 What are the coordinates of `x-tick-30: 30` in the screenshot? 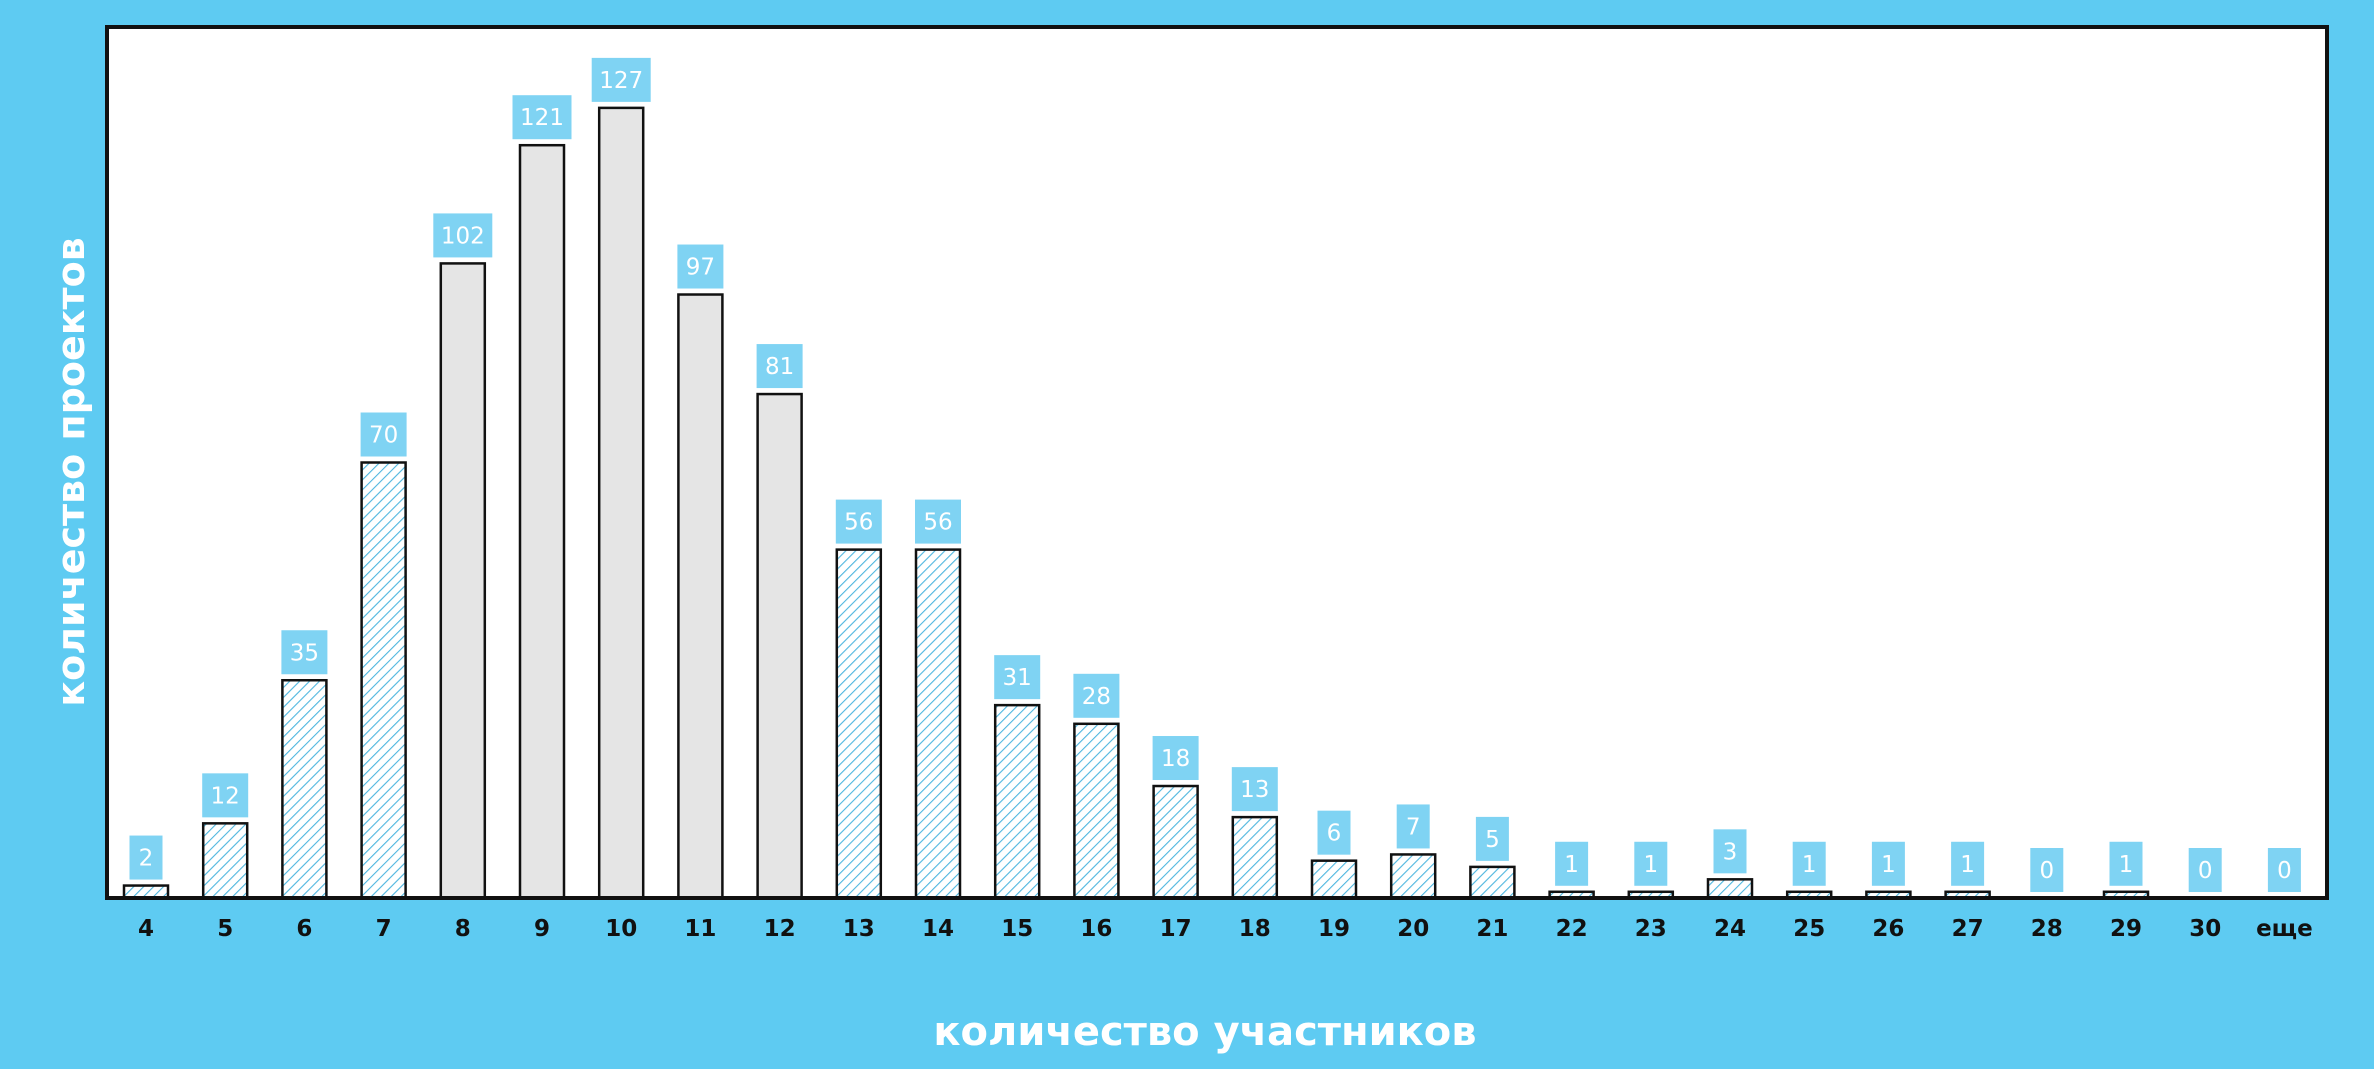 It's located at (2205, 929).